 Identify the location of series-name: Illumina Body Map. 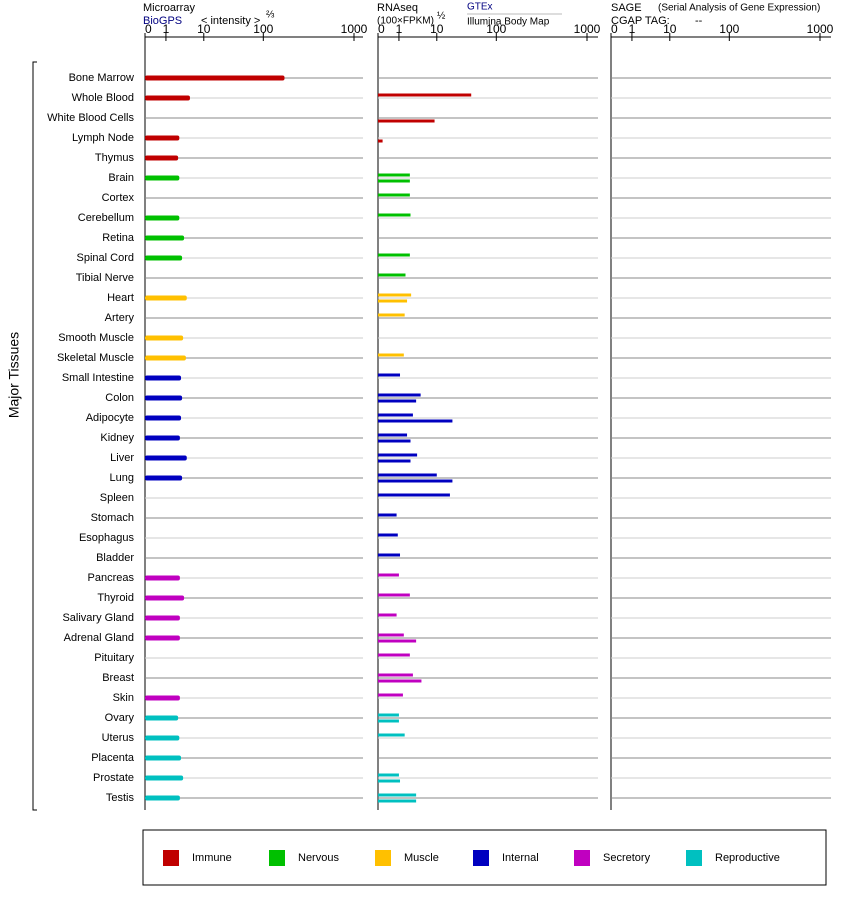
(508, 22).